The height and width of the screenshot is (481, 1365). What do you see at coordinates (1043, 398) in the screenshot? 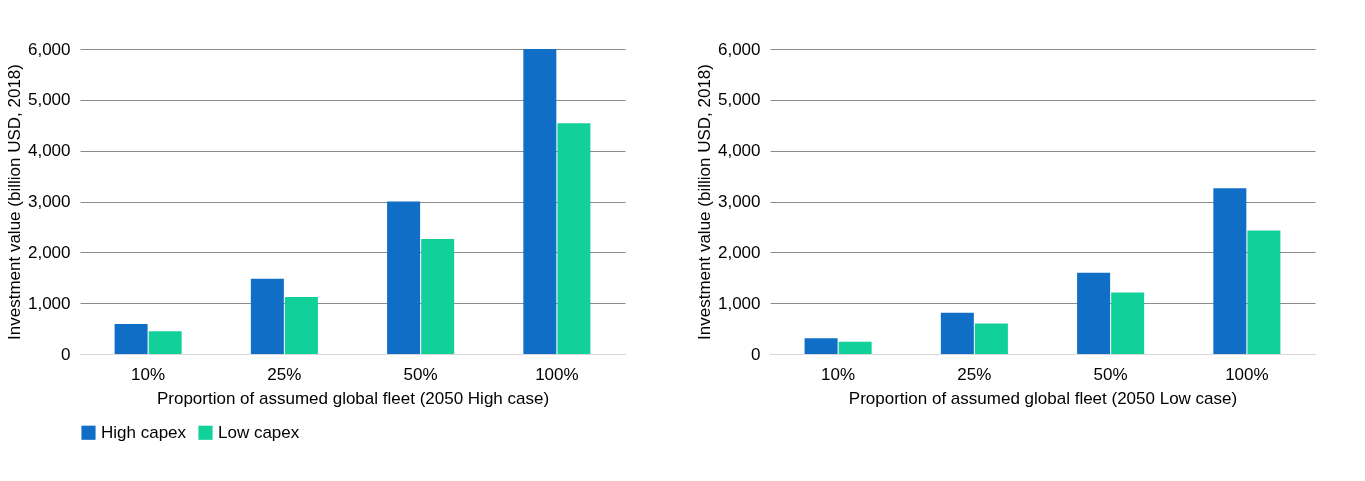
I see `x-axis-title: Proportion of assumed global fleet (2050 Low case)` at bounding box center [1043, 398].